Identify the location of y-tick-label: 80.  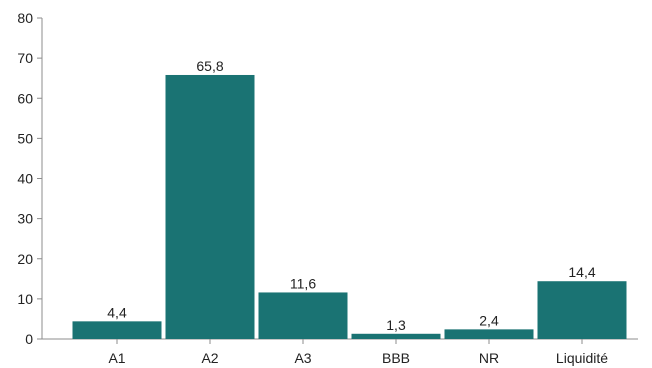
(25, 18).